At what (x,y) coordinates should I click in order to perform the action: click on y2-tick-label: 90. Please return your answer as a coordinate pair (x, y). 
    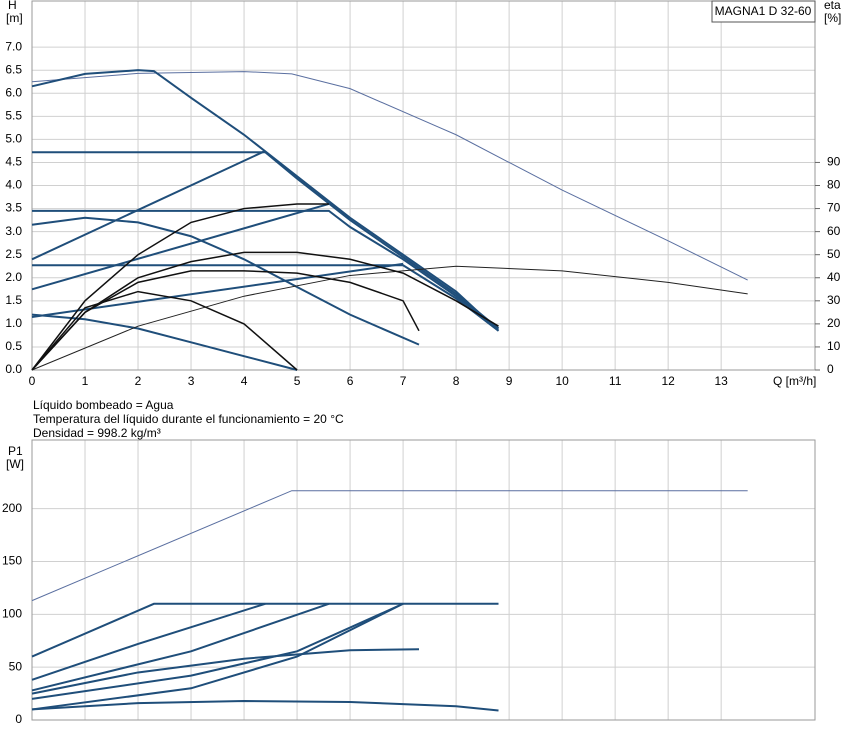
    Looking at the image, I should click on (834, 162).